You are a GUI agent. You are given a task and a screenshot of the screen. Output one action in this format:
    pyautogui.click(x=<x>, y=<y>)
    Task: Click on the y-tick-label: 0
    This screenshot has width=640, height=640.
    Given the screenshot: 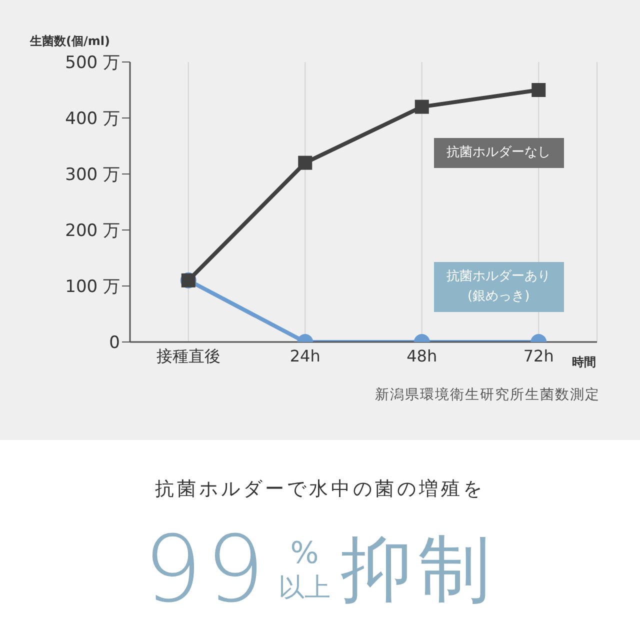 What is the action you would take?
    pyautogui.click(x=114, y=343)
    